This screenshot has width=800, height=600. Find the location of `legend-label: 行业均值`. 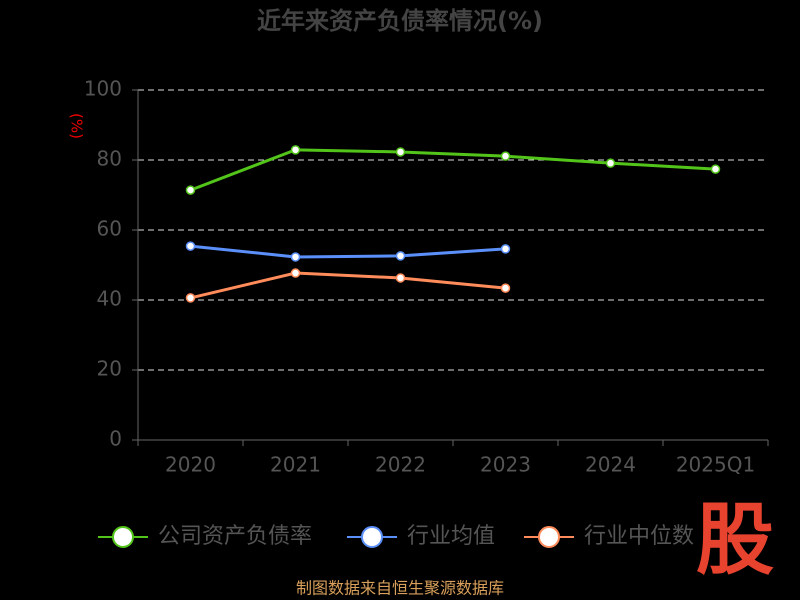

legend-label: 行业均值 is located at coordinates (451, 536).